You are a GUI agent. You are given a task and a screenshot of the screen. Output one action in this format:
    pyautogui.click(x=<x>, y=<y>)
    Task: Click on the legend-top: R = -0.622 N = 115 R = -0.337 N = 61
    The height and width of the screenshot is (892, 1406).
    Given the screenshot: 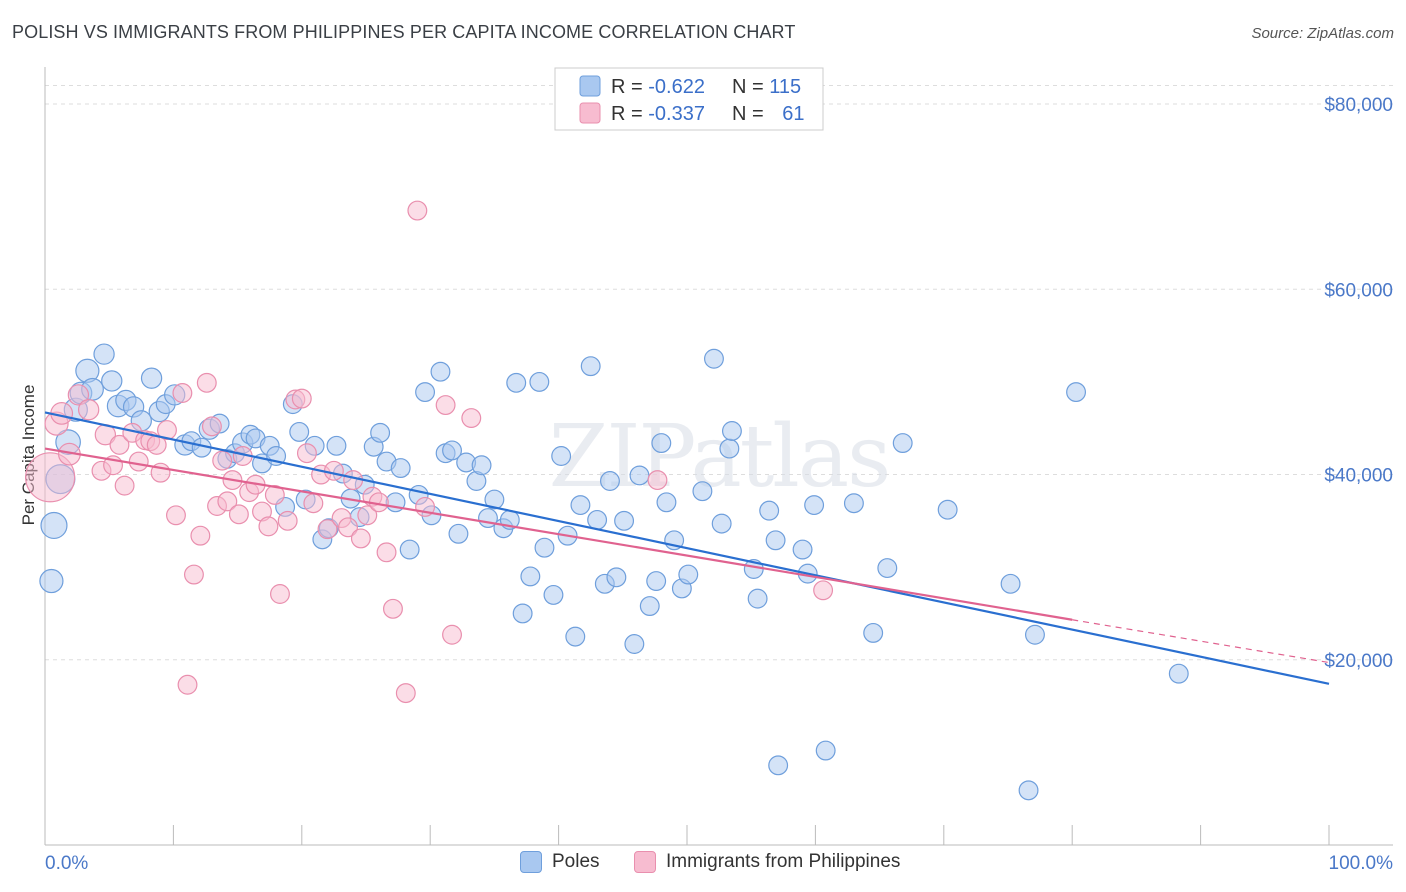 What is the action you would take?
    pyautogui.click(x=689, y=99)
    